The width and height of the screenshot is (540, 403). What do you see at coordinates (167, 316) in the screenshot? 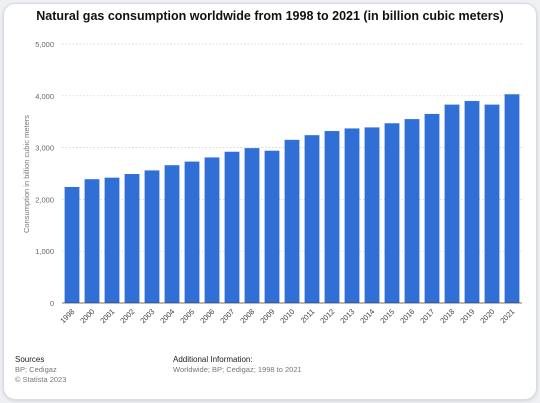
I see `x-tick-label: 2004` at bounding box center [167, 316].